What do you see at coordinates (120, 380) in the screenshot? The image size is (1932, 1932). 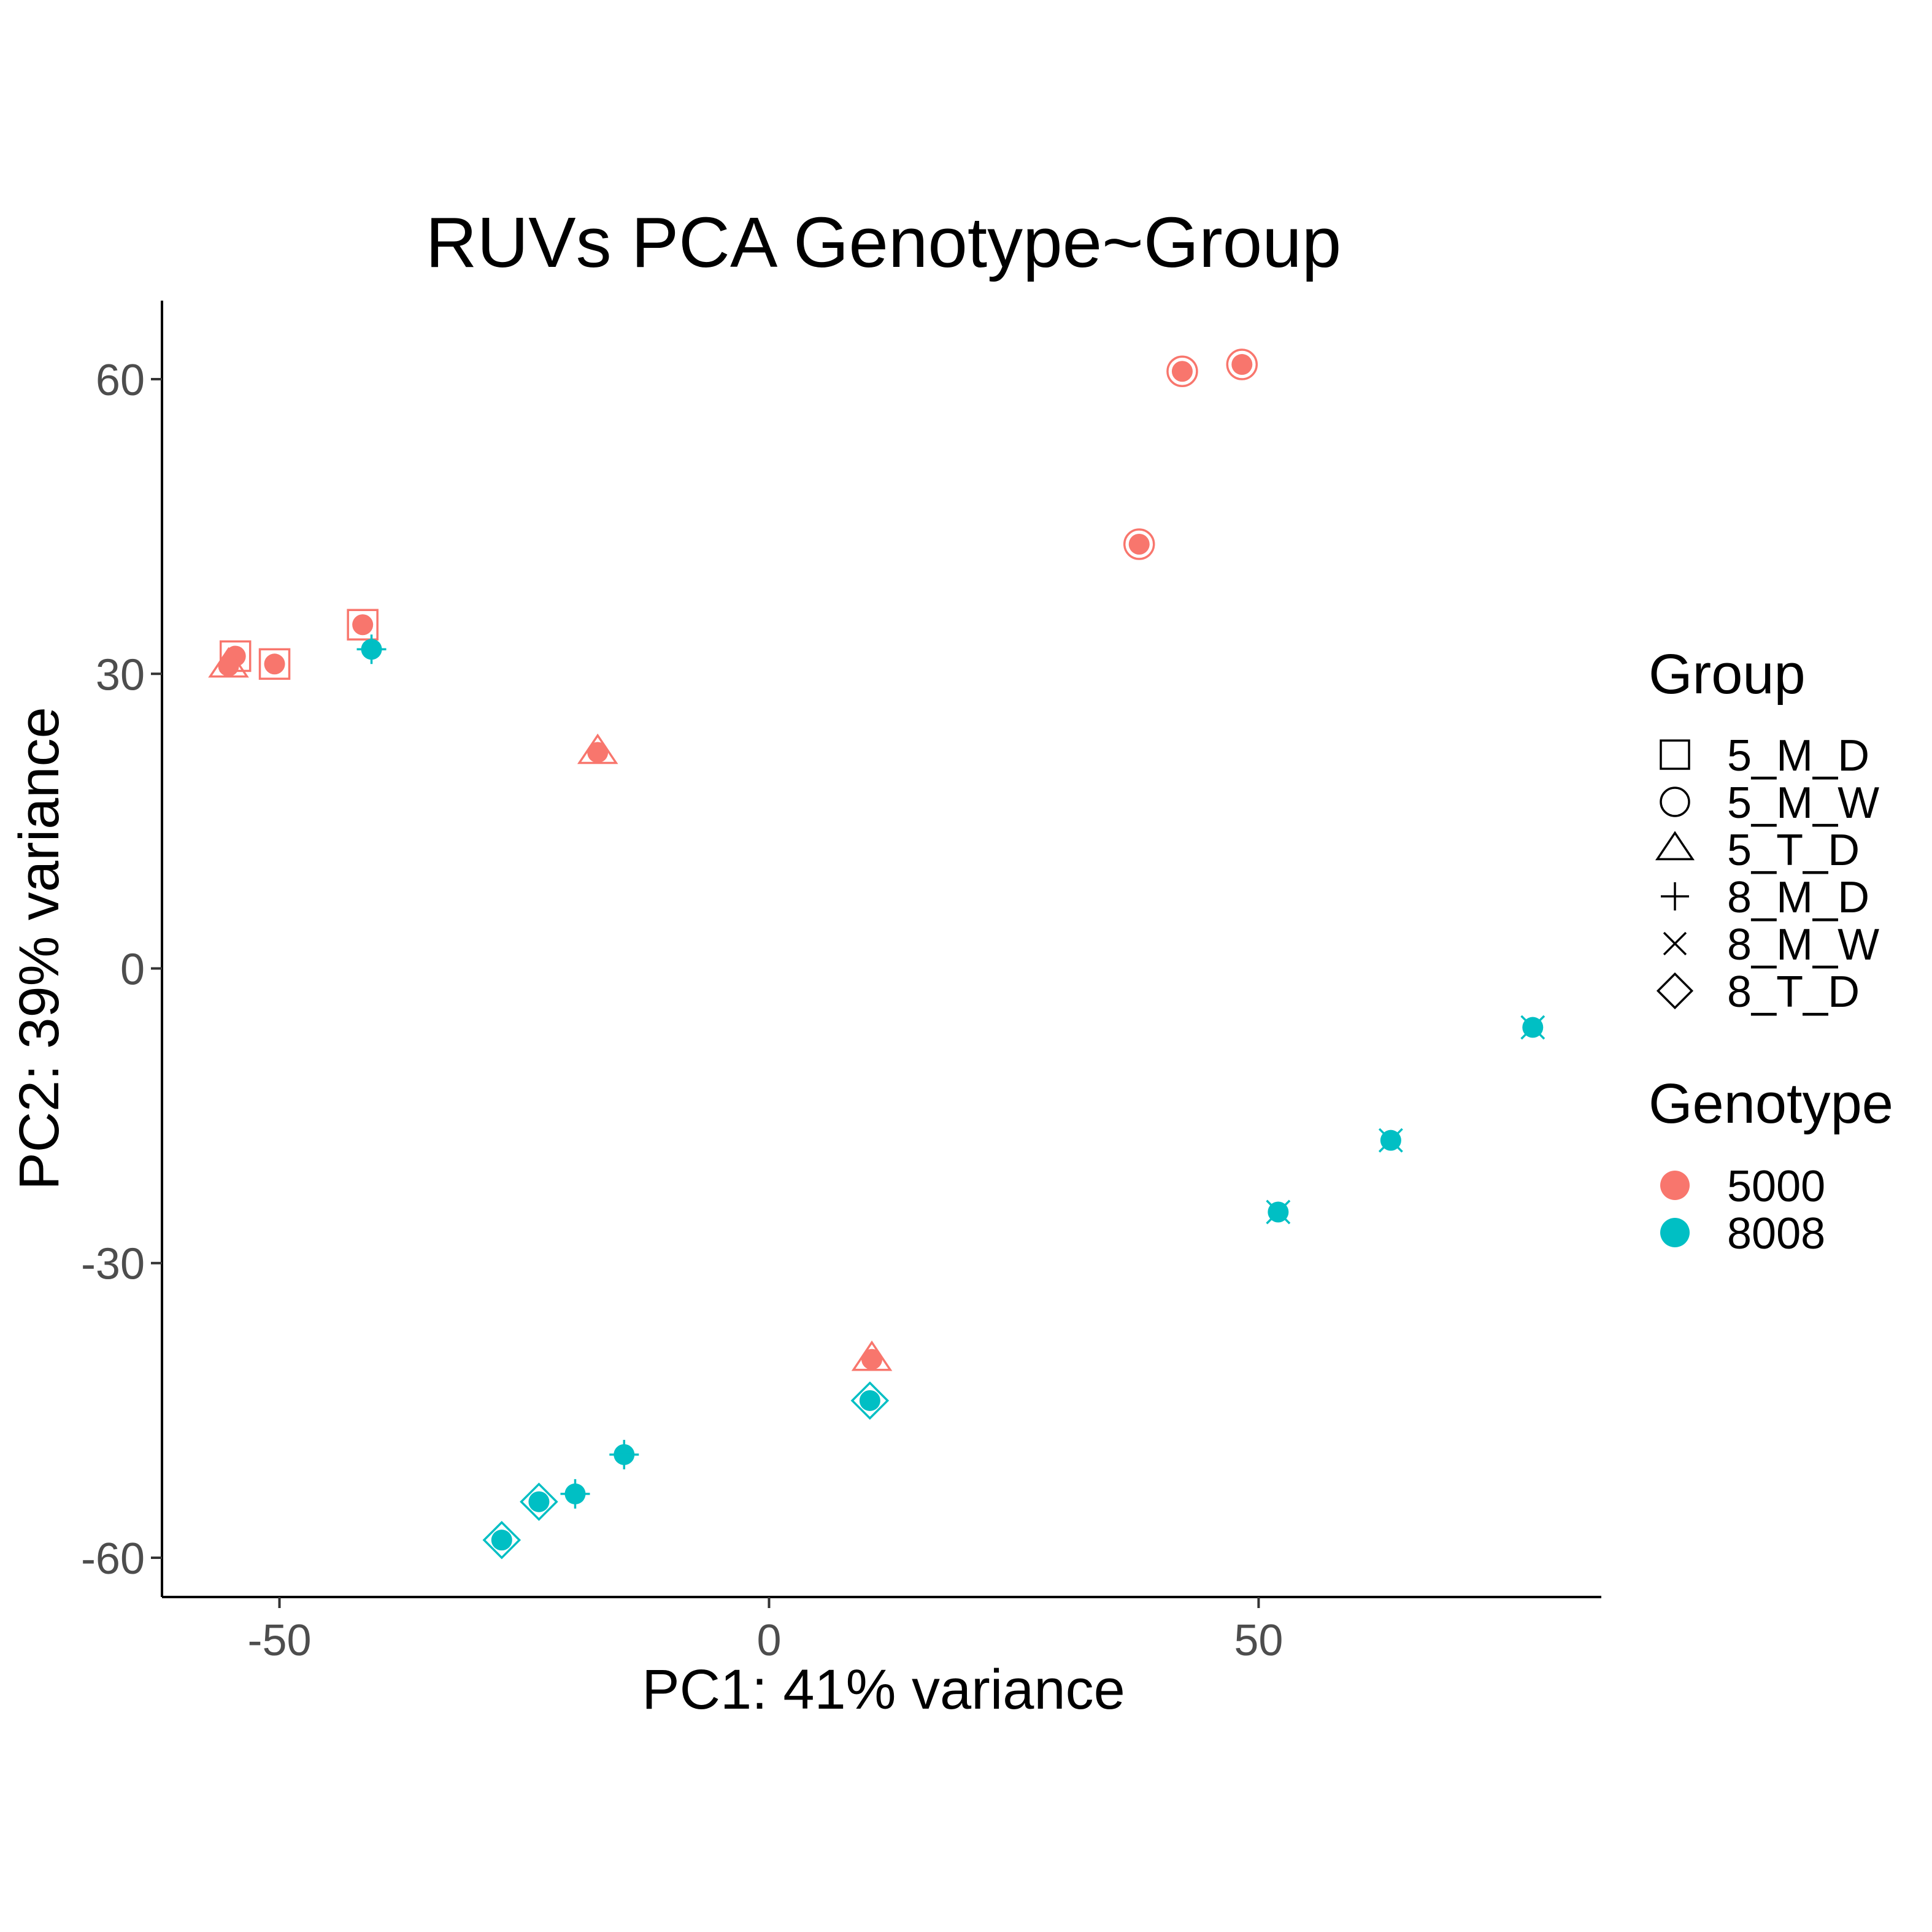 I see `y-tick-label: 60` at bounding box center [120, 380].